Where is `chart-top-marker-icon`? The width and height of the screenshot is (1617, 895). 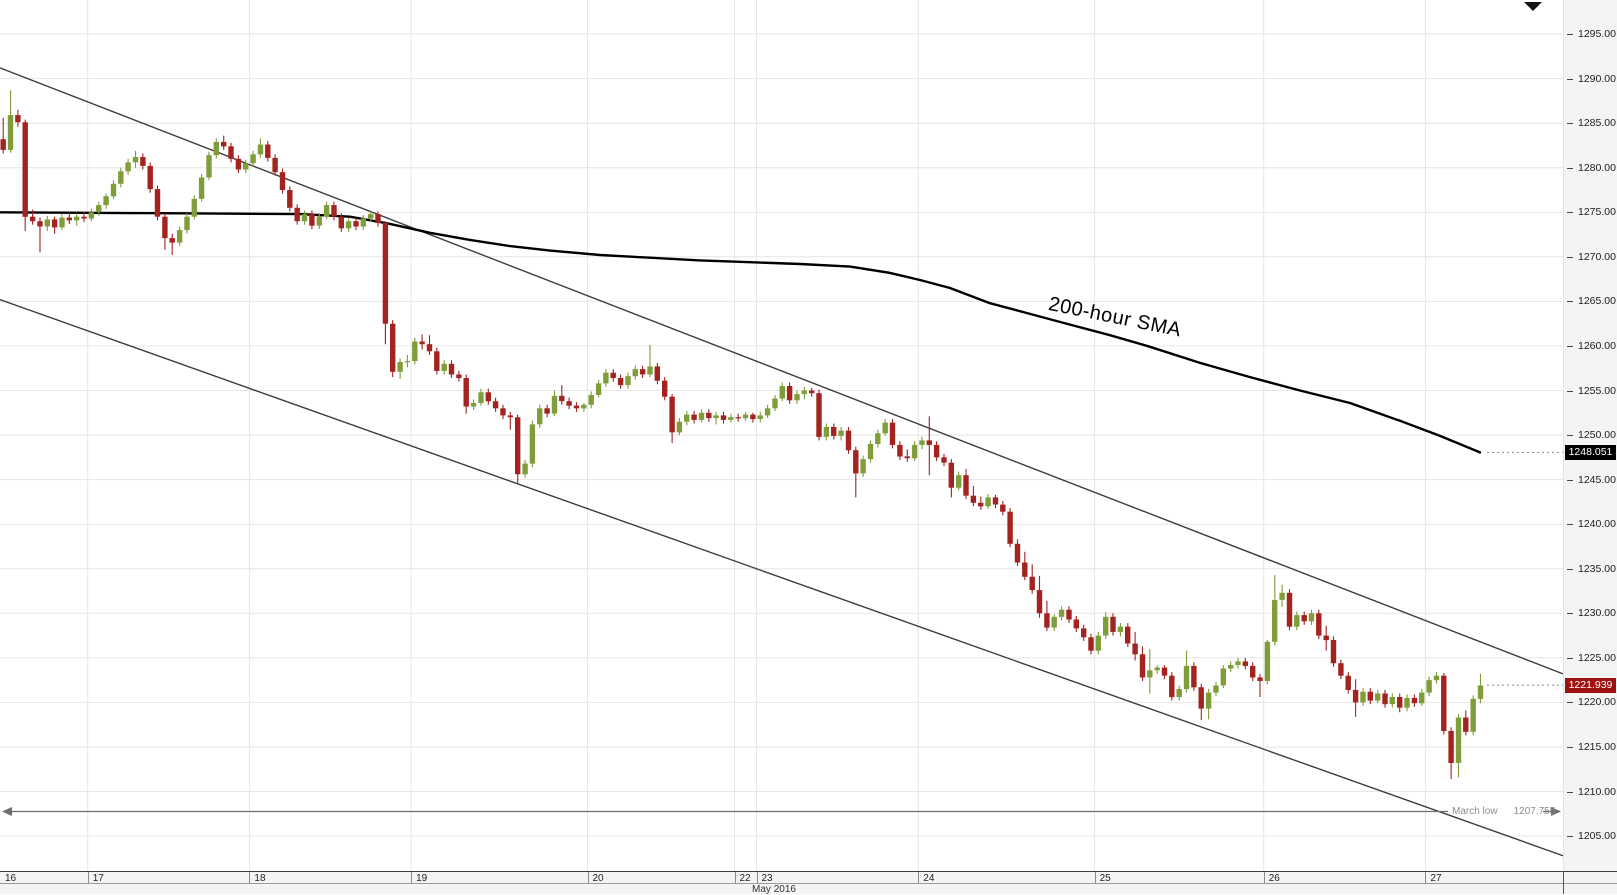
chart-top-marker-icon is located at coordinates (1533, 6).